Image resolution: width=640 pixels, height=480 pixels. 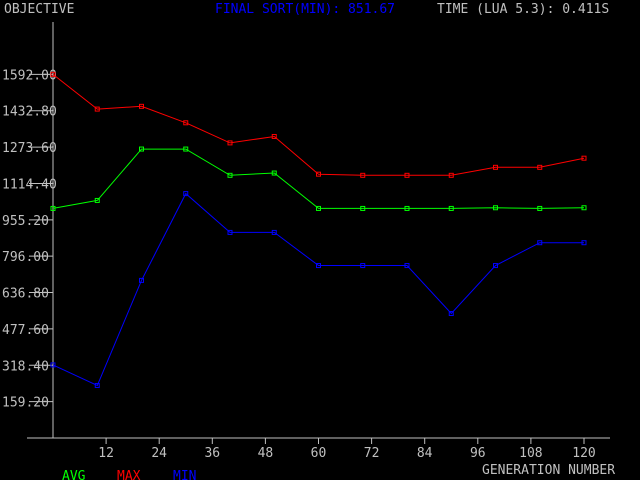 I want to click on legend-avg: AVG, so click(x=74, y=474).